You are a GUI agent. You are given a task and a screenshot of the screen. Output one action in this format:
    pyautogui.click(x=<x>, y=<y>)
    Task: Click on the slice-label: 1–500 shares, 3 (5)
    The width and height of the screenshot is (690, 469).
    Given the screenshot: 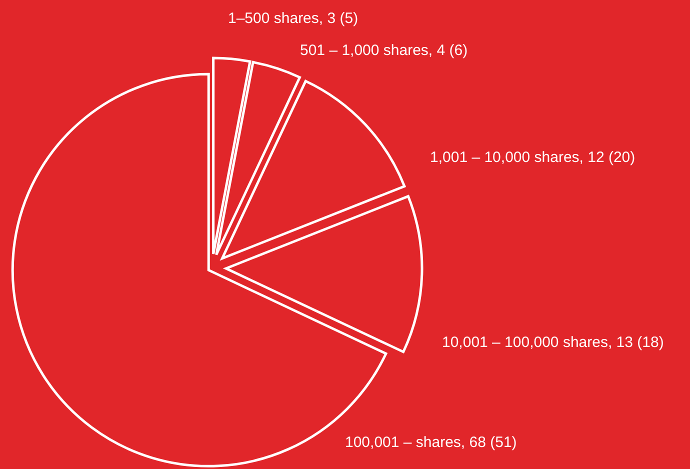 What is the action you would take?
    pyautogui.click(x=293, y=18)
    